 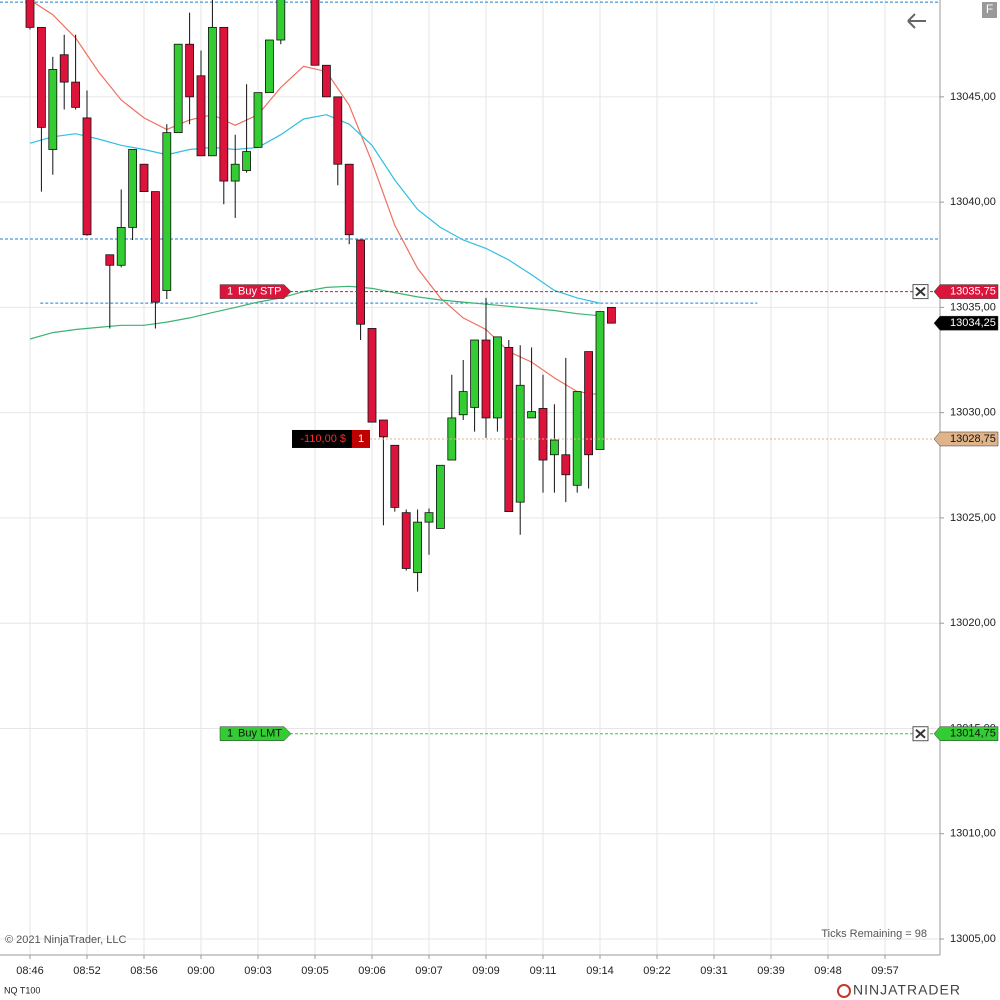 I want to click on x-tick-label: 09:09, so click(x=486, y=971).